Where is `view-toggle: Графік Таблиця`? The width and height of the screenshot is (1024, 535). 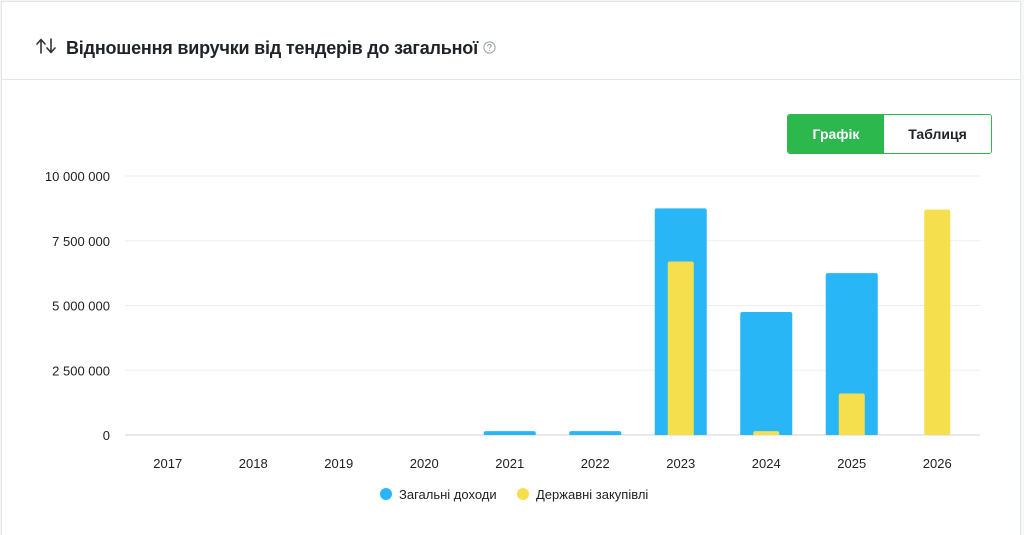
view-toggle: Графік Таблиця is located at coordinates (889, 134).